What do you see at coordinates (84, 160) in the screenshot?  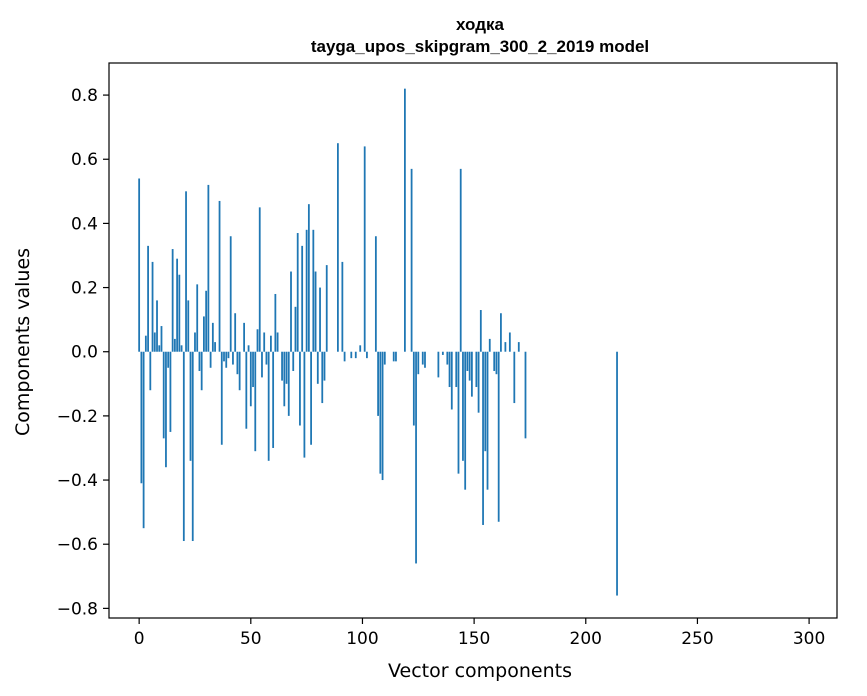 I see `y-tick-label: 0.6` at bounding box center [84, 160].